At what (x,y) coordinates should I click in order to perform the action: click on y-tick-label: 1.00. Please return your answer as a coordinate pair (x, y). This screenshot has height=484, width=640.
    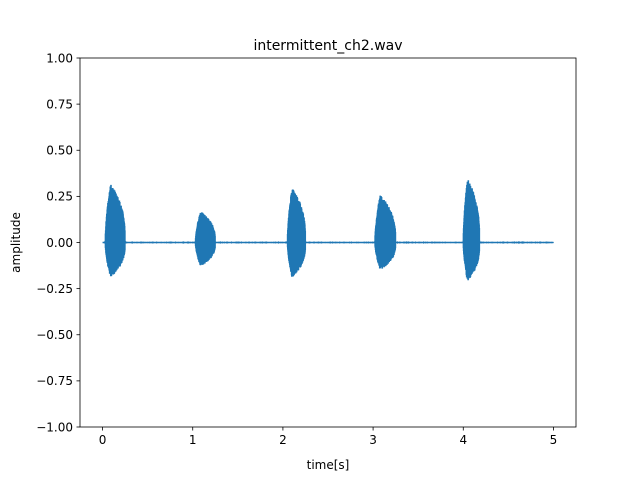
    Looking at the image, I should click on (59, 58).